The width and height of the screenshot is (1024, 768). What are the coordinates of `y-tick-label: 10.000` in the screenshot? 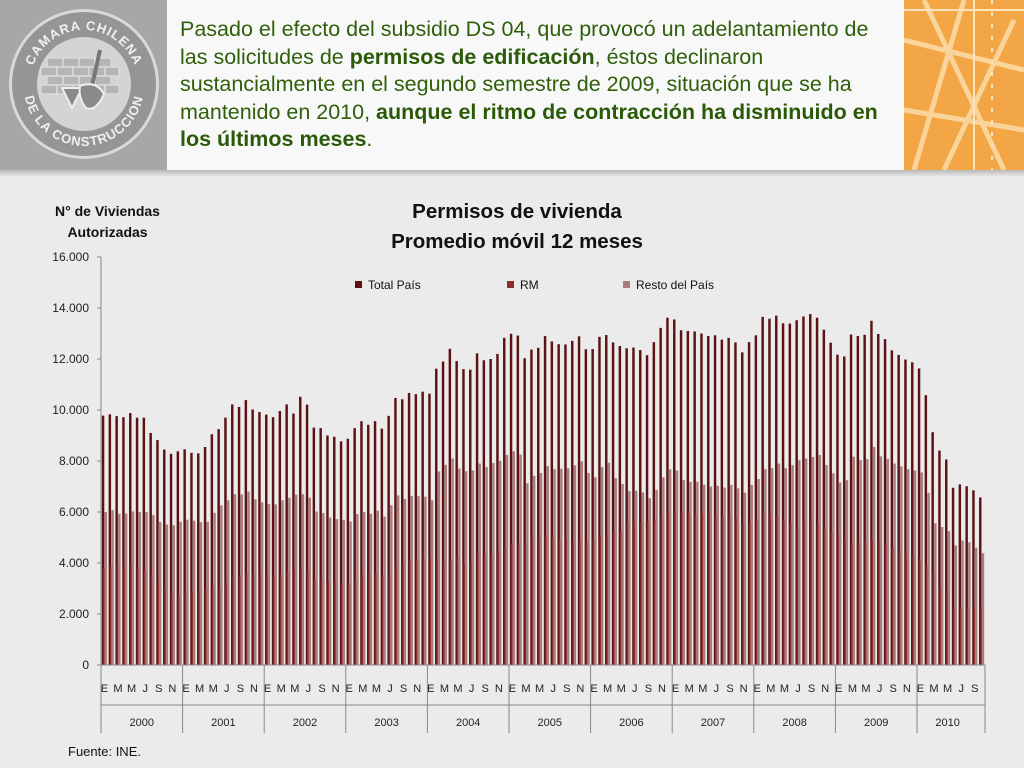 It's located at (70, 410).